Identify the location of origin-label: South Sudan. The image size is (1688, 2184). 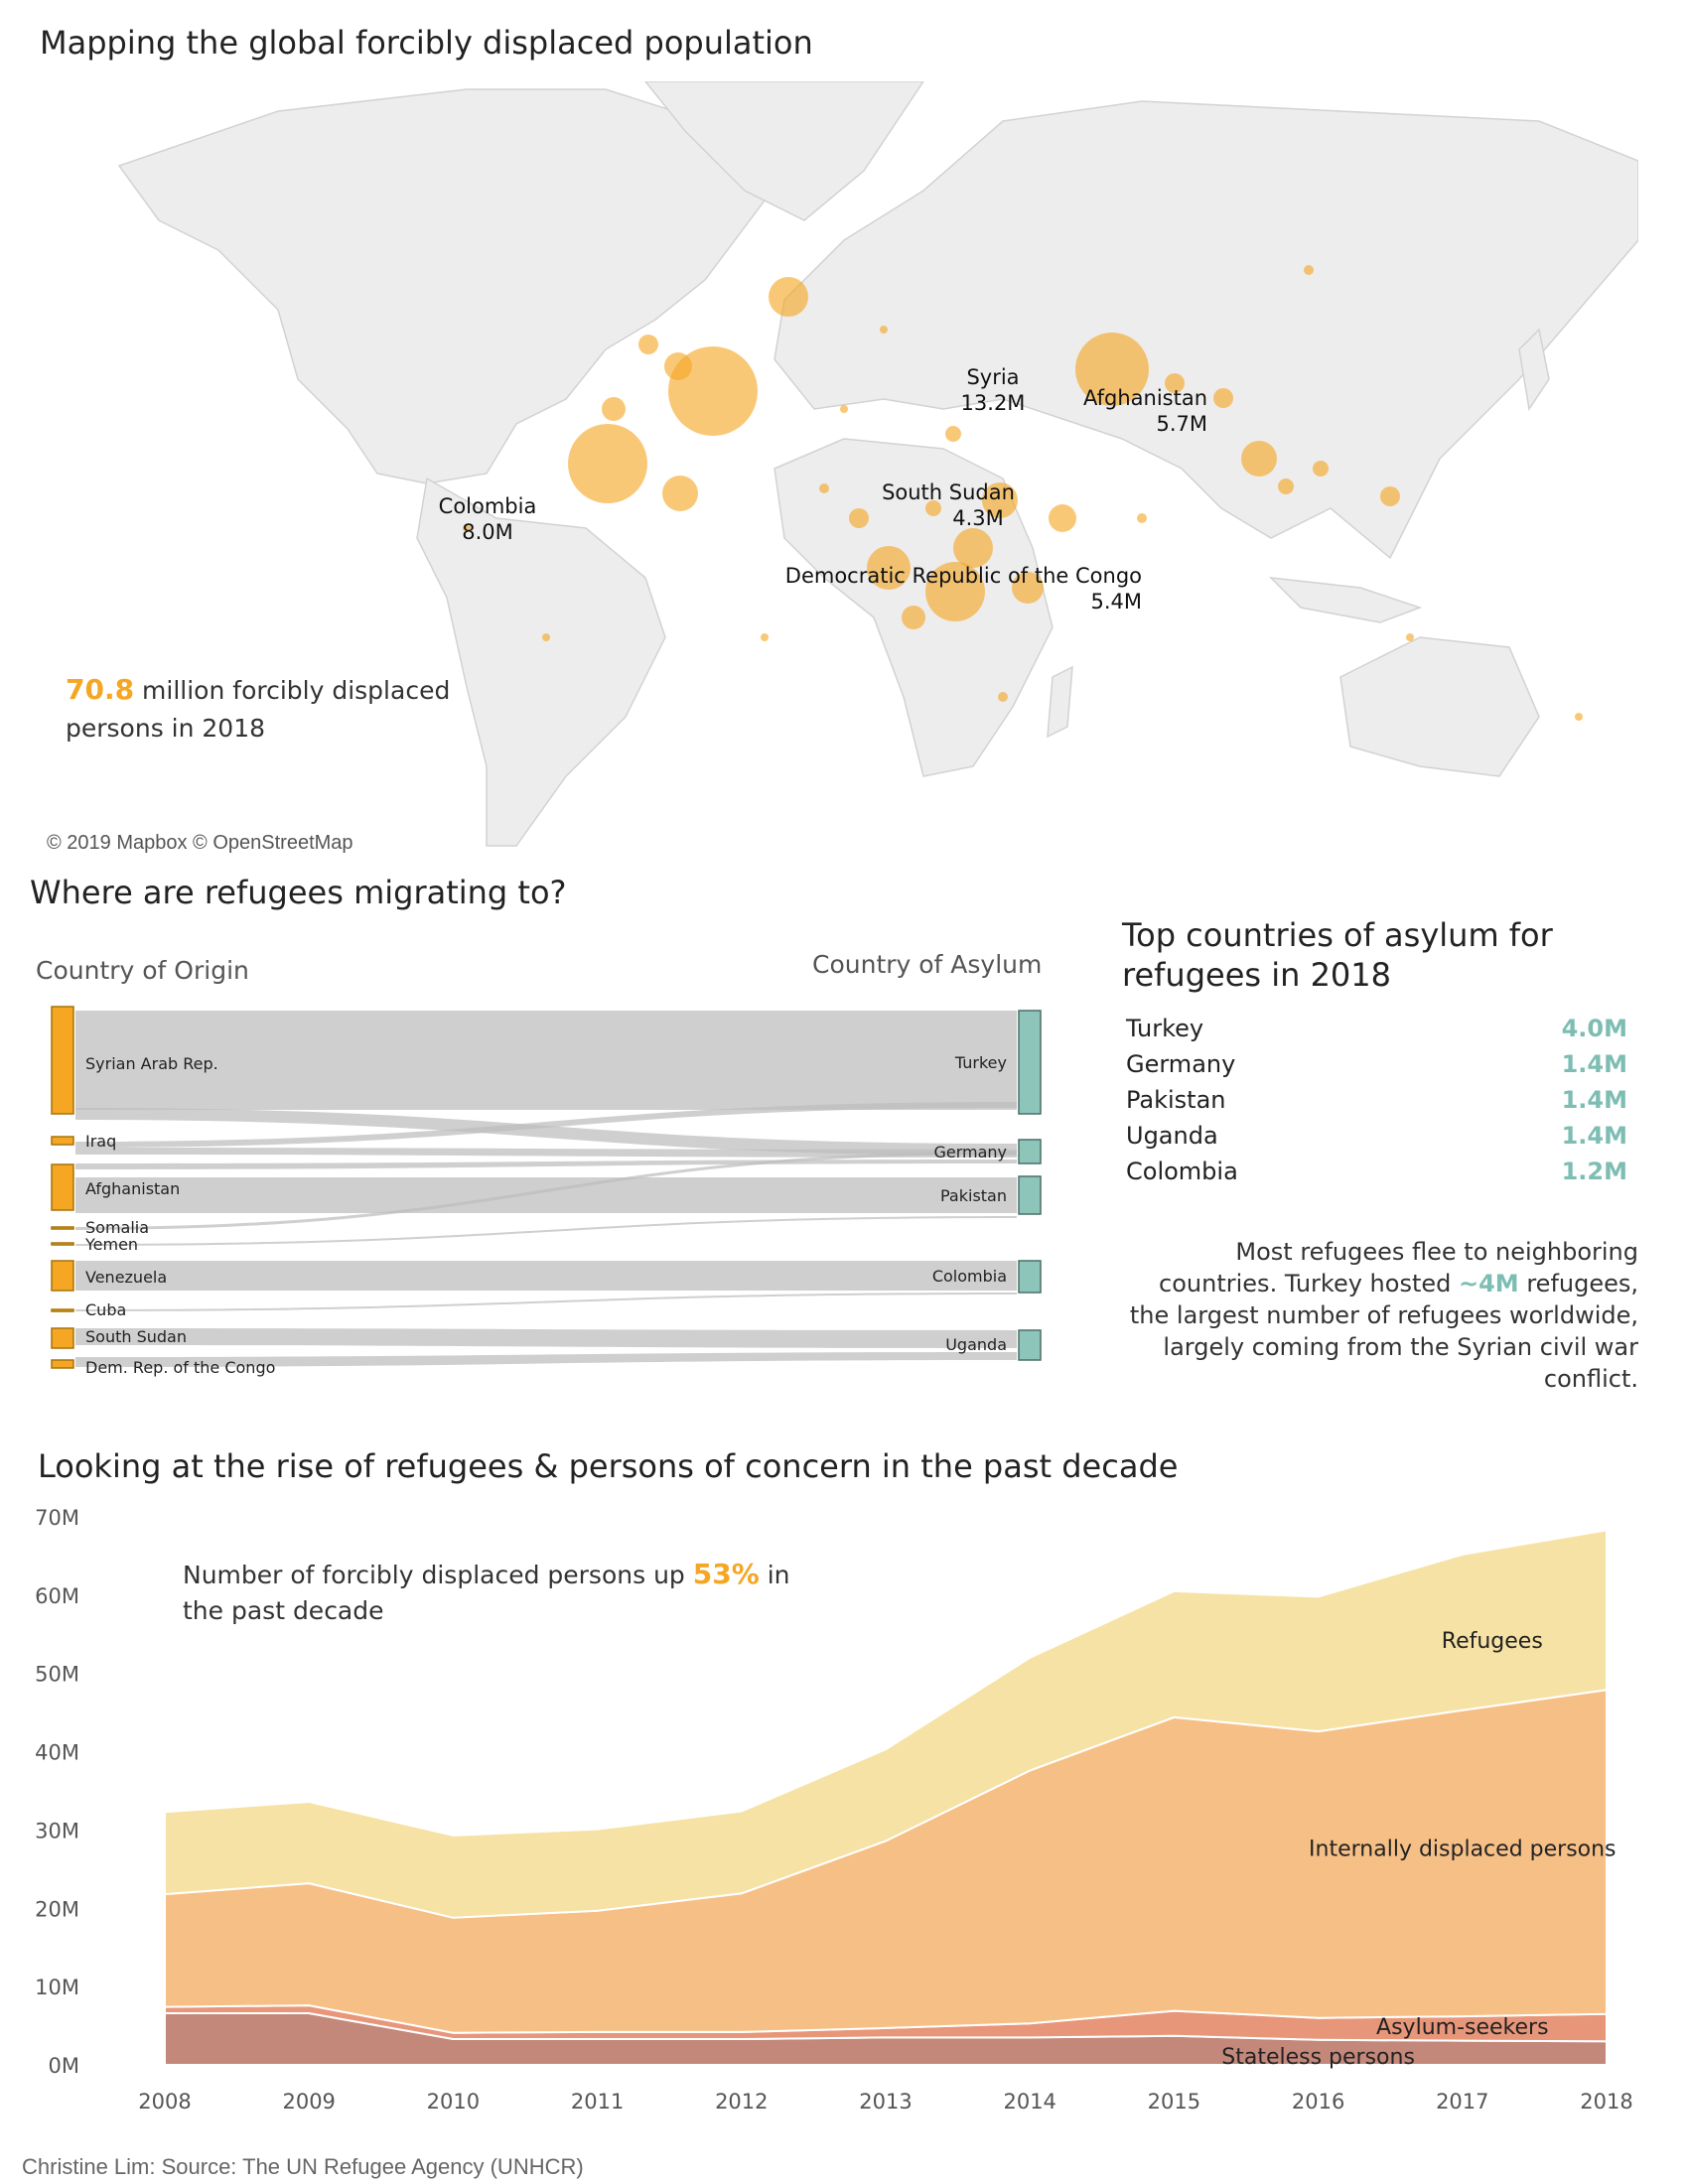
(136, 1336).